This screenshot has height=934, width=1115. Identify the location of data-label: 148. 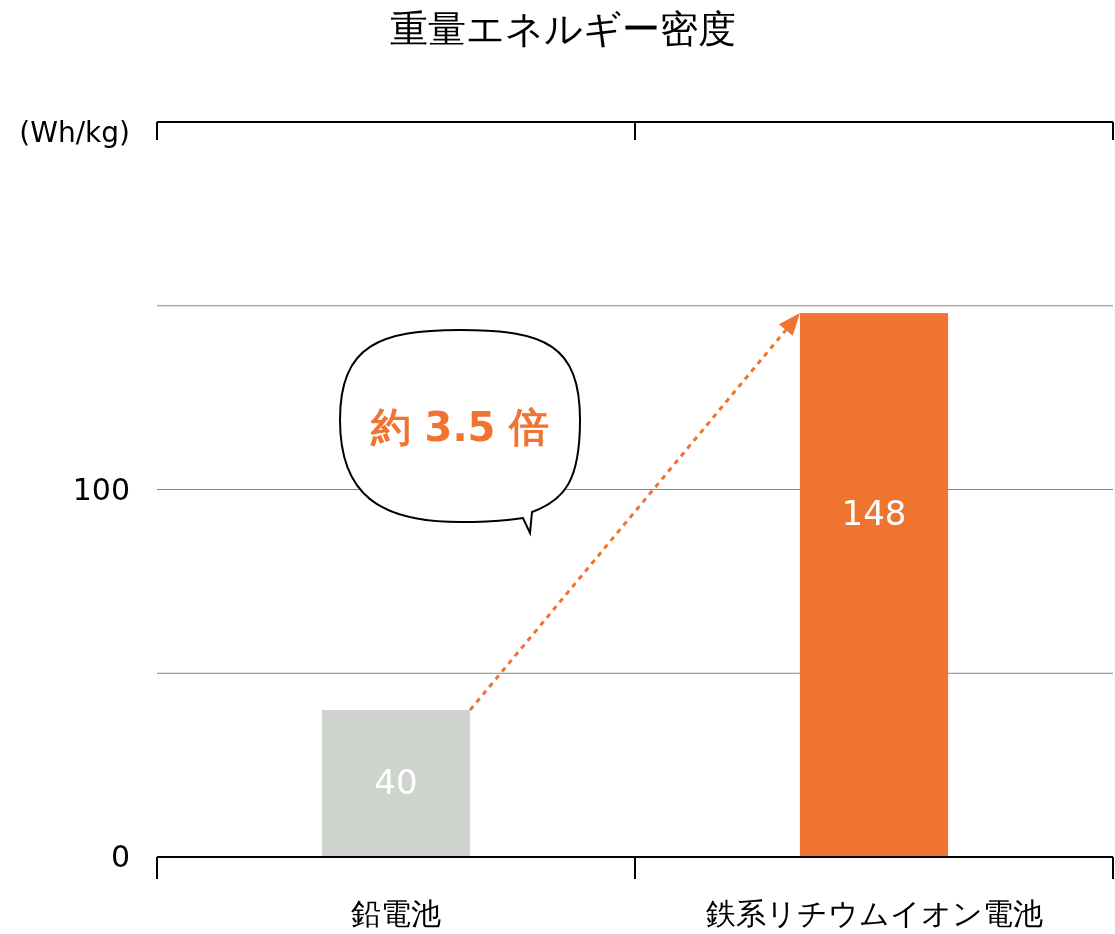
(874, 513).